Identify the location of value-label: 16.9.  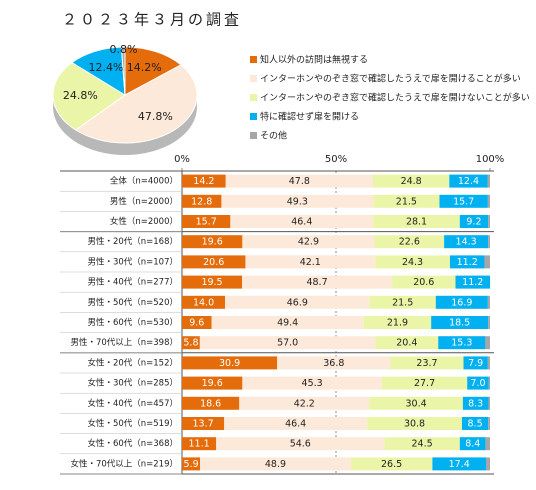
(461, 302).